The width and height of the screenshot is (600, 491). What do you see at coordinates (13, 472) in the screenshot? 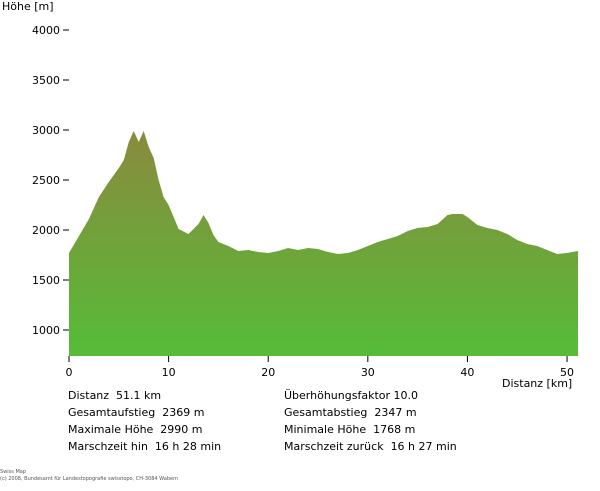
I see `footer-source: Swiss Map` at bounding box center [13, 472].